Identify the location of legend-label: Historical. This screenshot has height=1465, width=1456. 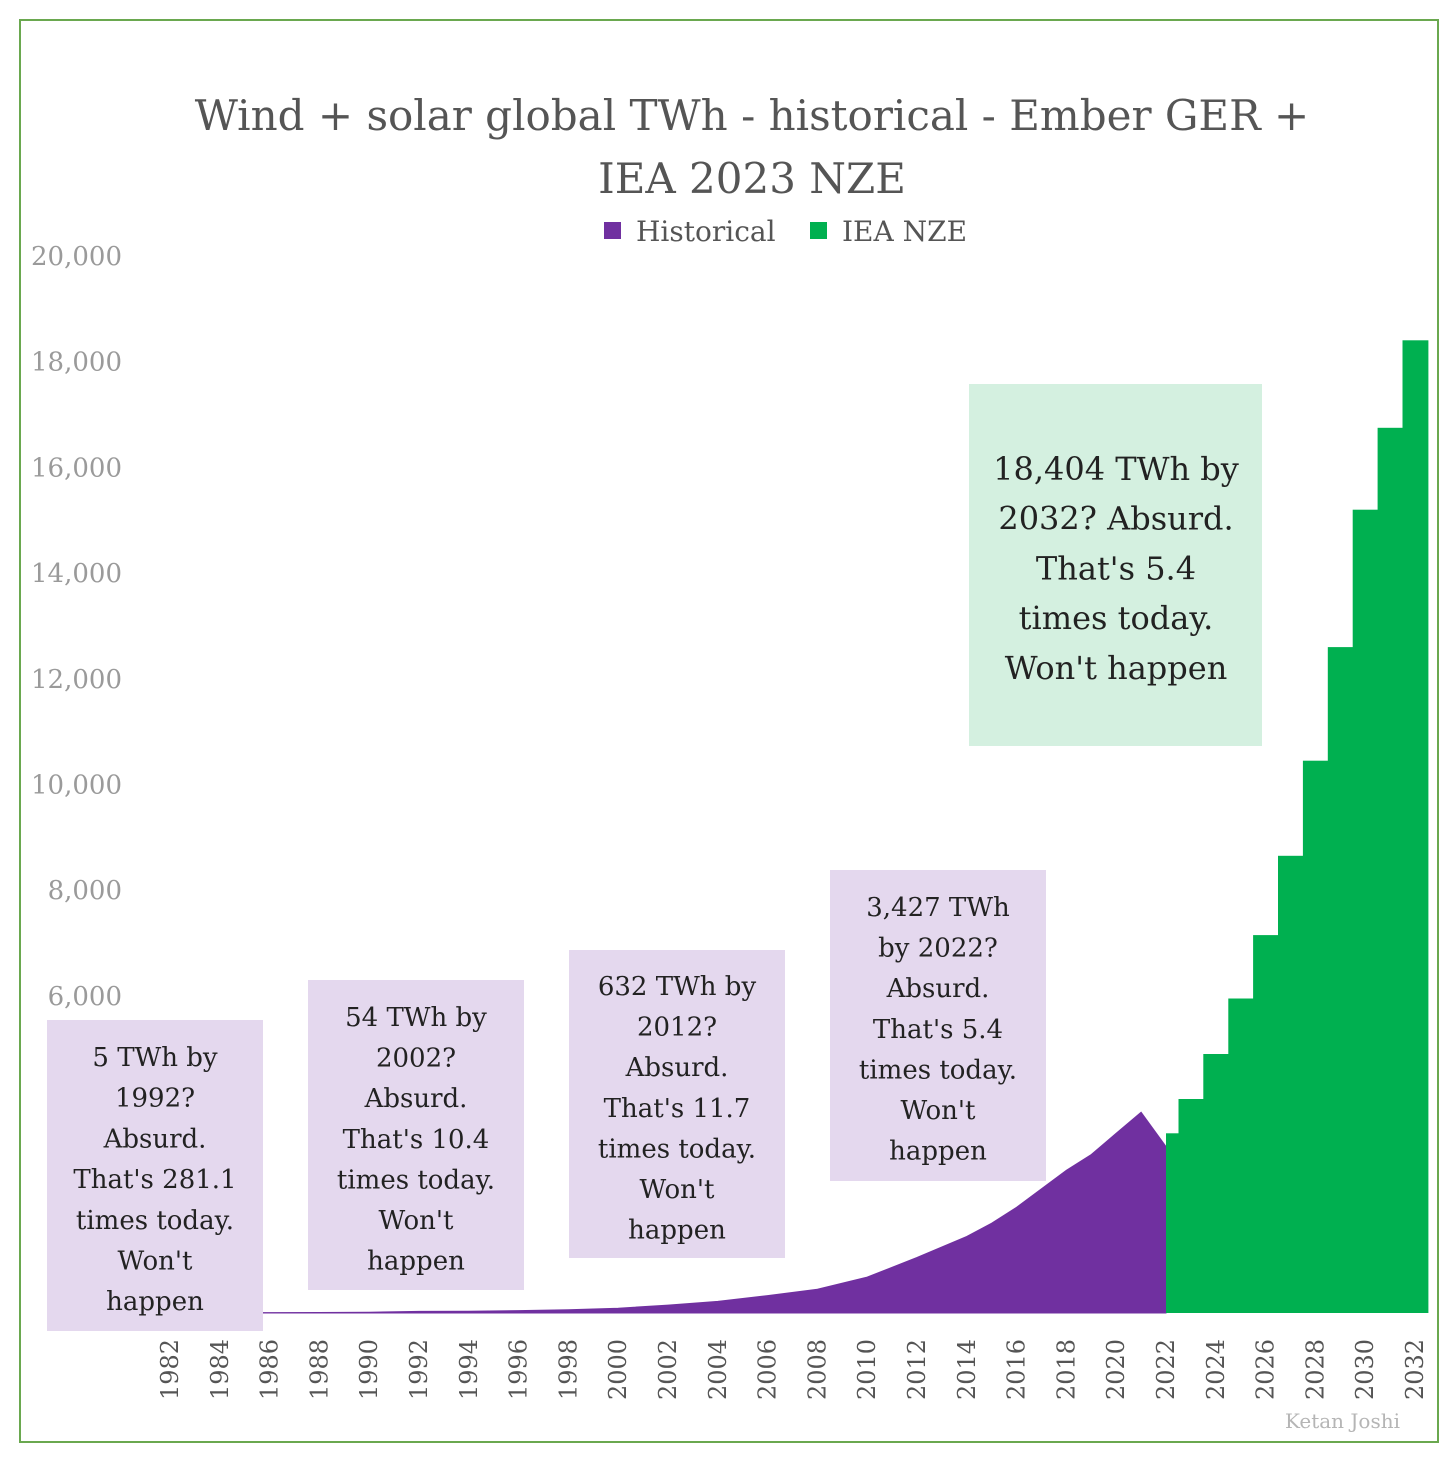
(706, 231).